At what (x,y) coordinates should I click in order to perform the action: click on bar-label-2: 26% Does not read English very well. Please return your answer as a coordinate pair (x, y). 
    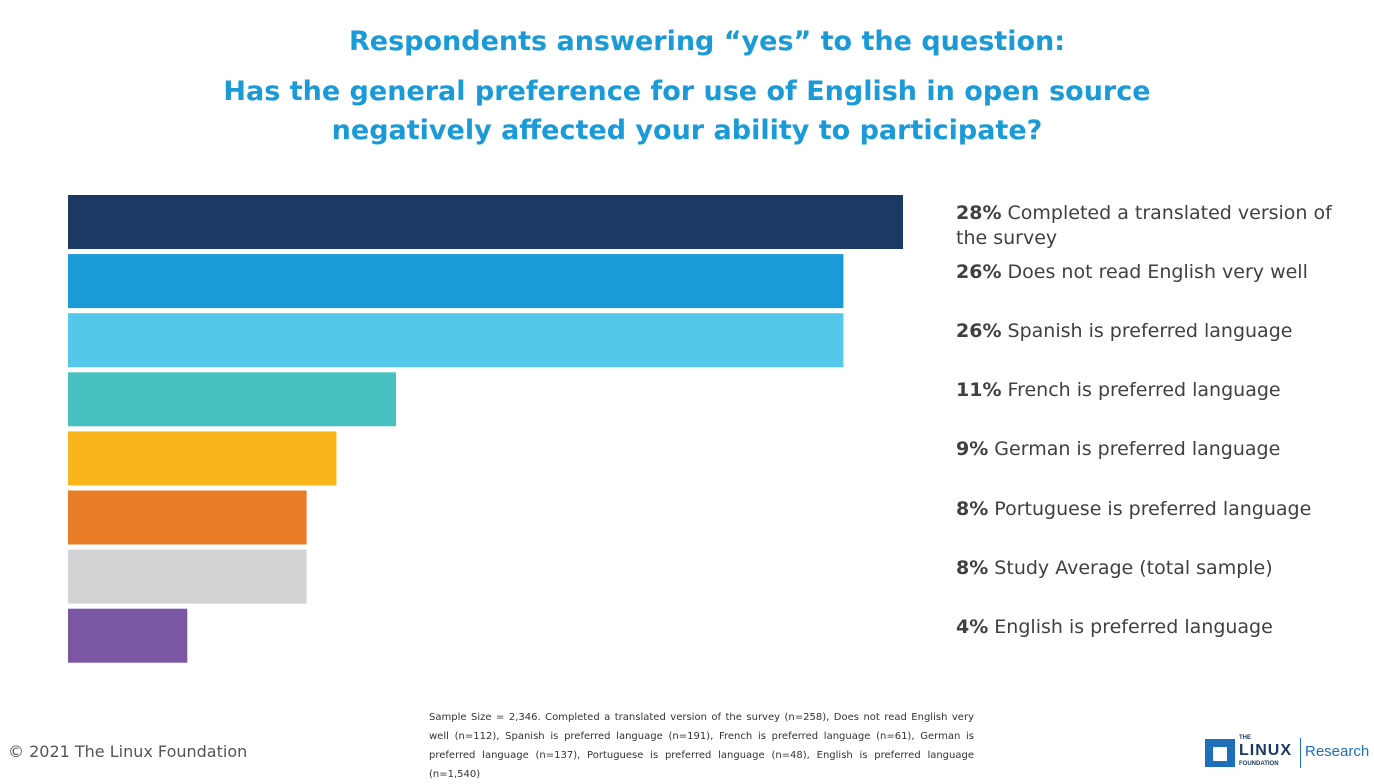
    Looking at the image, I should click on (1156, 272).